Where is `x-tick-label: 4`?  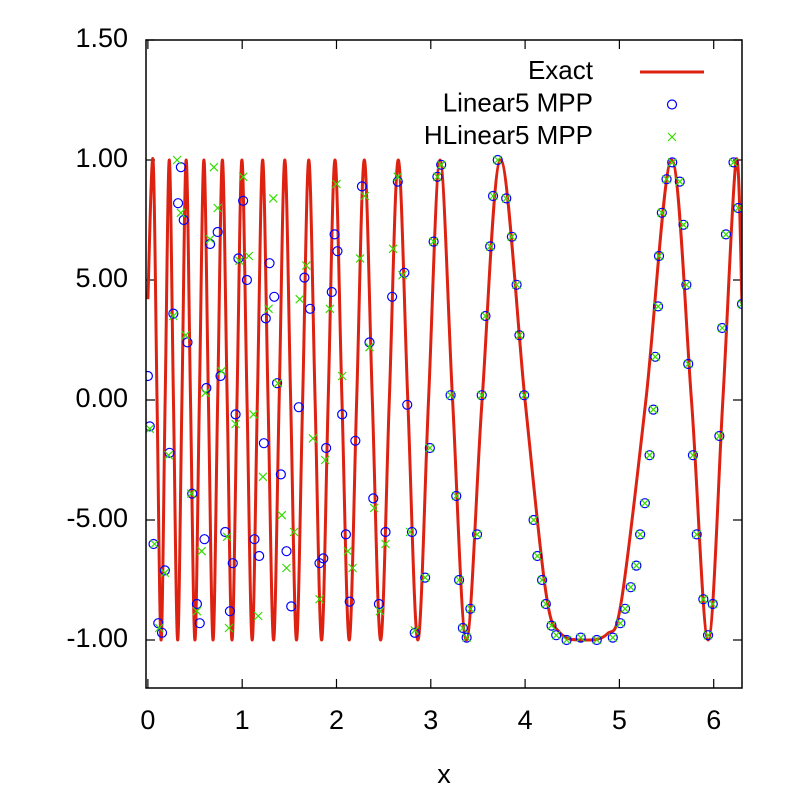 x-tick-label: 4 is located at coordinates (525, 720).